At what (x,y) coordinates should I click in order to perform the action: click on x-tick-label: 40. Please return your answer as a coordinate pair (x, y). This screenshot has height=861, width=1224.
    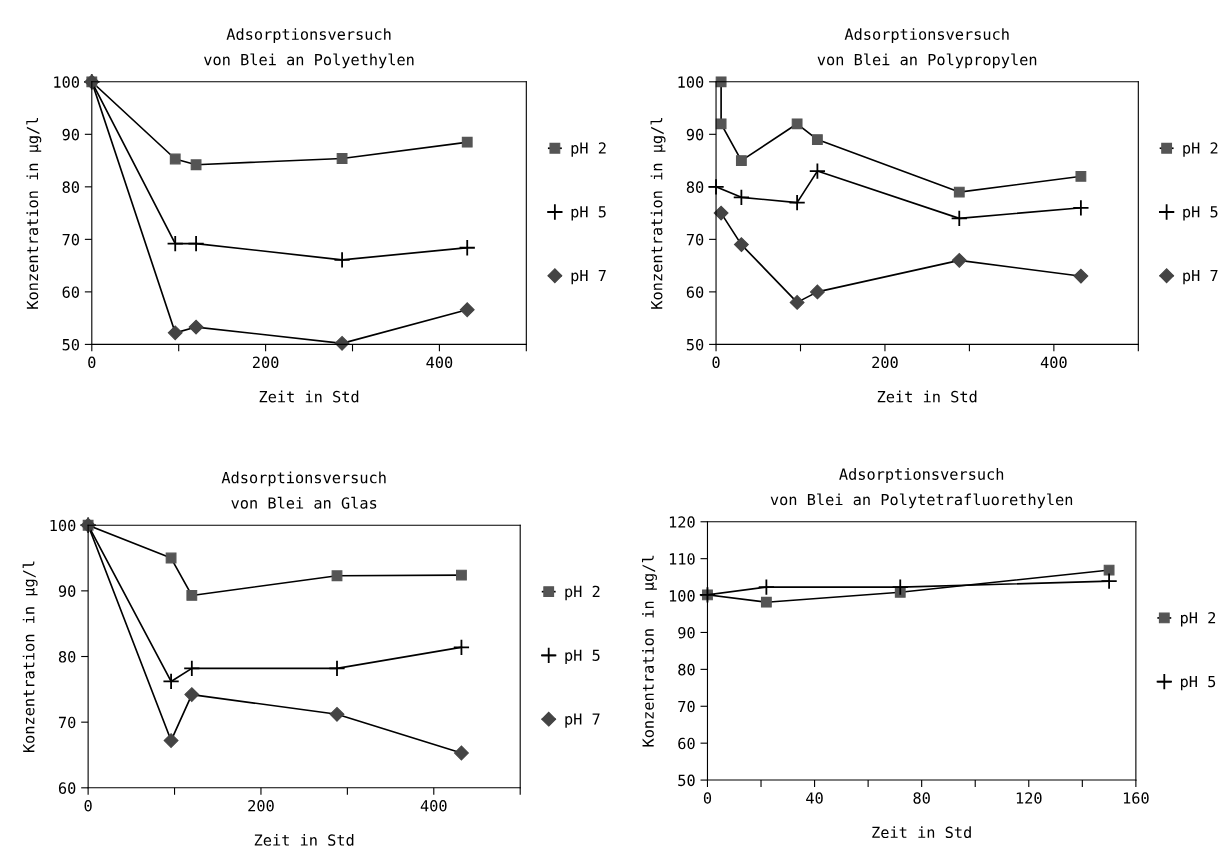
    Looking at the image, I should click on (814, 798).